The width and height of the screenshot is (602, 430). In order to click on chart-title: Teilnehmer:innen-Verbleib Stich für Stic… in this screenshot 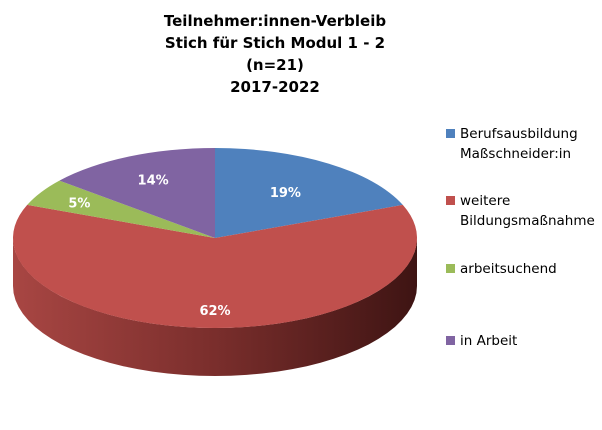, I will do `click(275, 54)`.